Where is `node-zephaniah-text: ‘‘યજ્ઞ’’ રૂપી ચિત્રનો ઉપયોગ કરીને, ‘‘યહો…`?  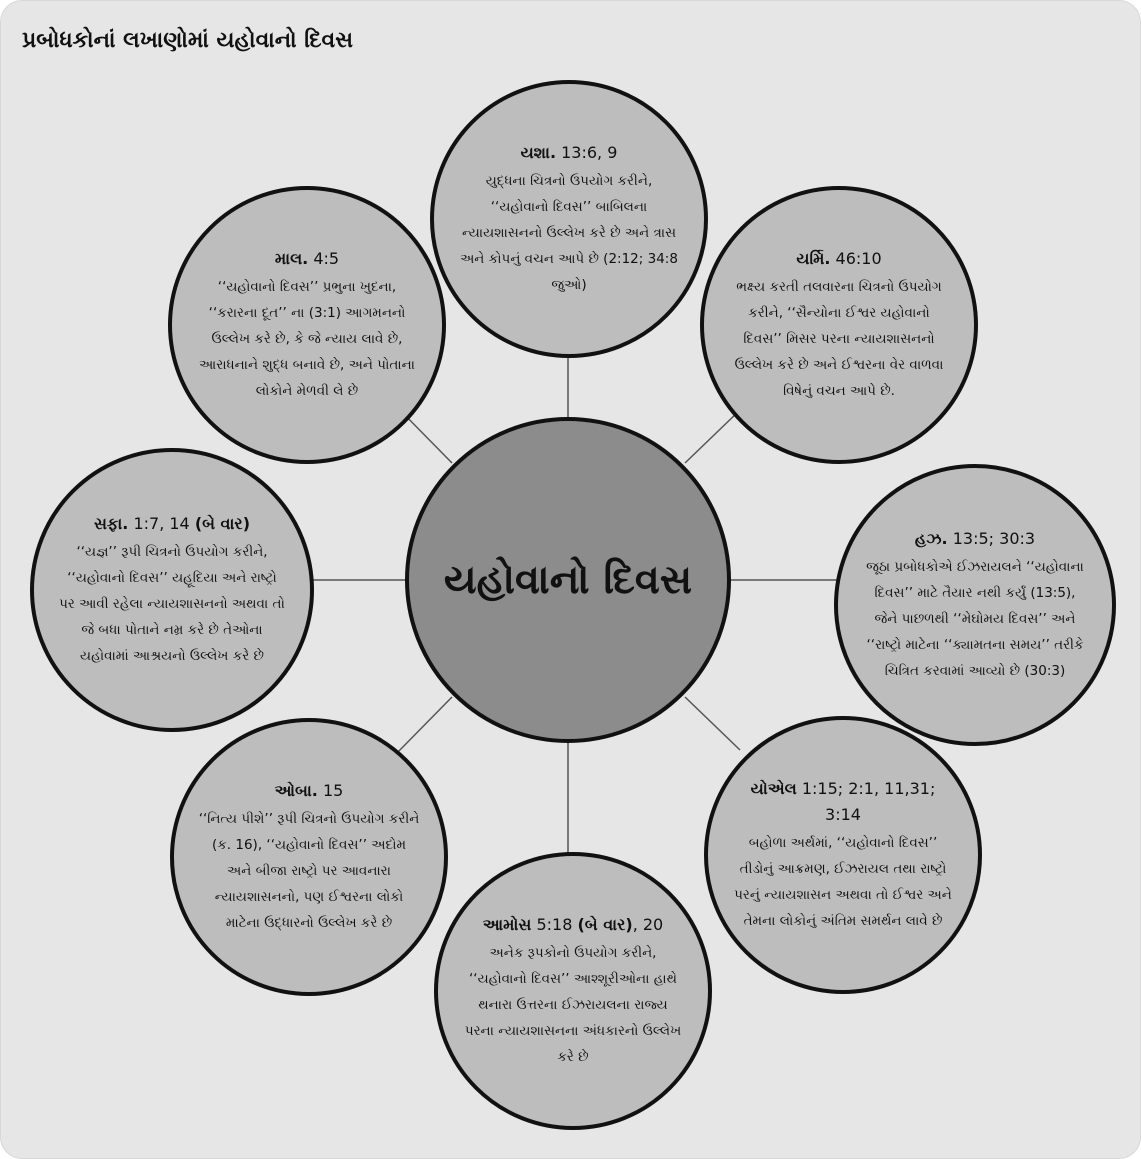 node-zephaniah-text: ‘‘યજ્ઞ’’ રૂપી ચિત્રનો ઉપયોગ કરીને, ‘‘યહો… is located at coordinates (172, 604).